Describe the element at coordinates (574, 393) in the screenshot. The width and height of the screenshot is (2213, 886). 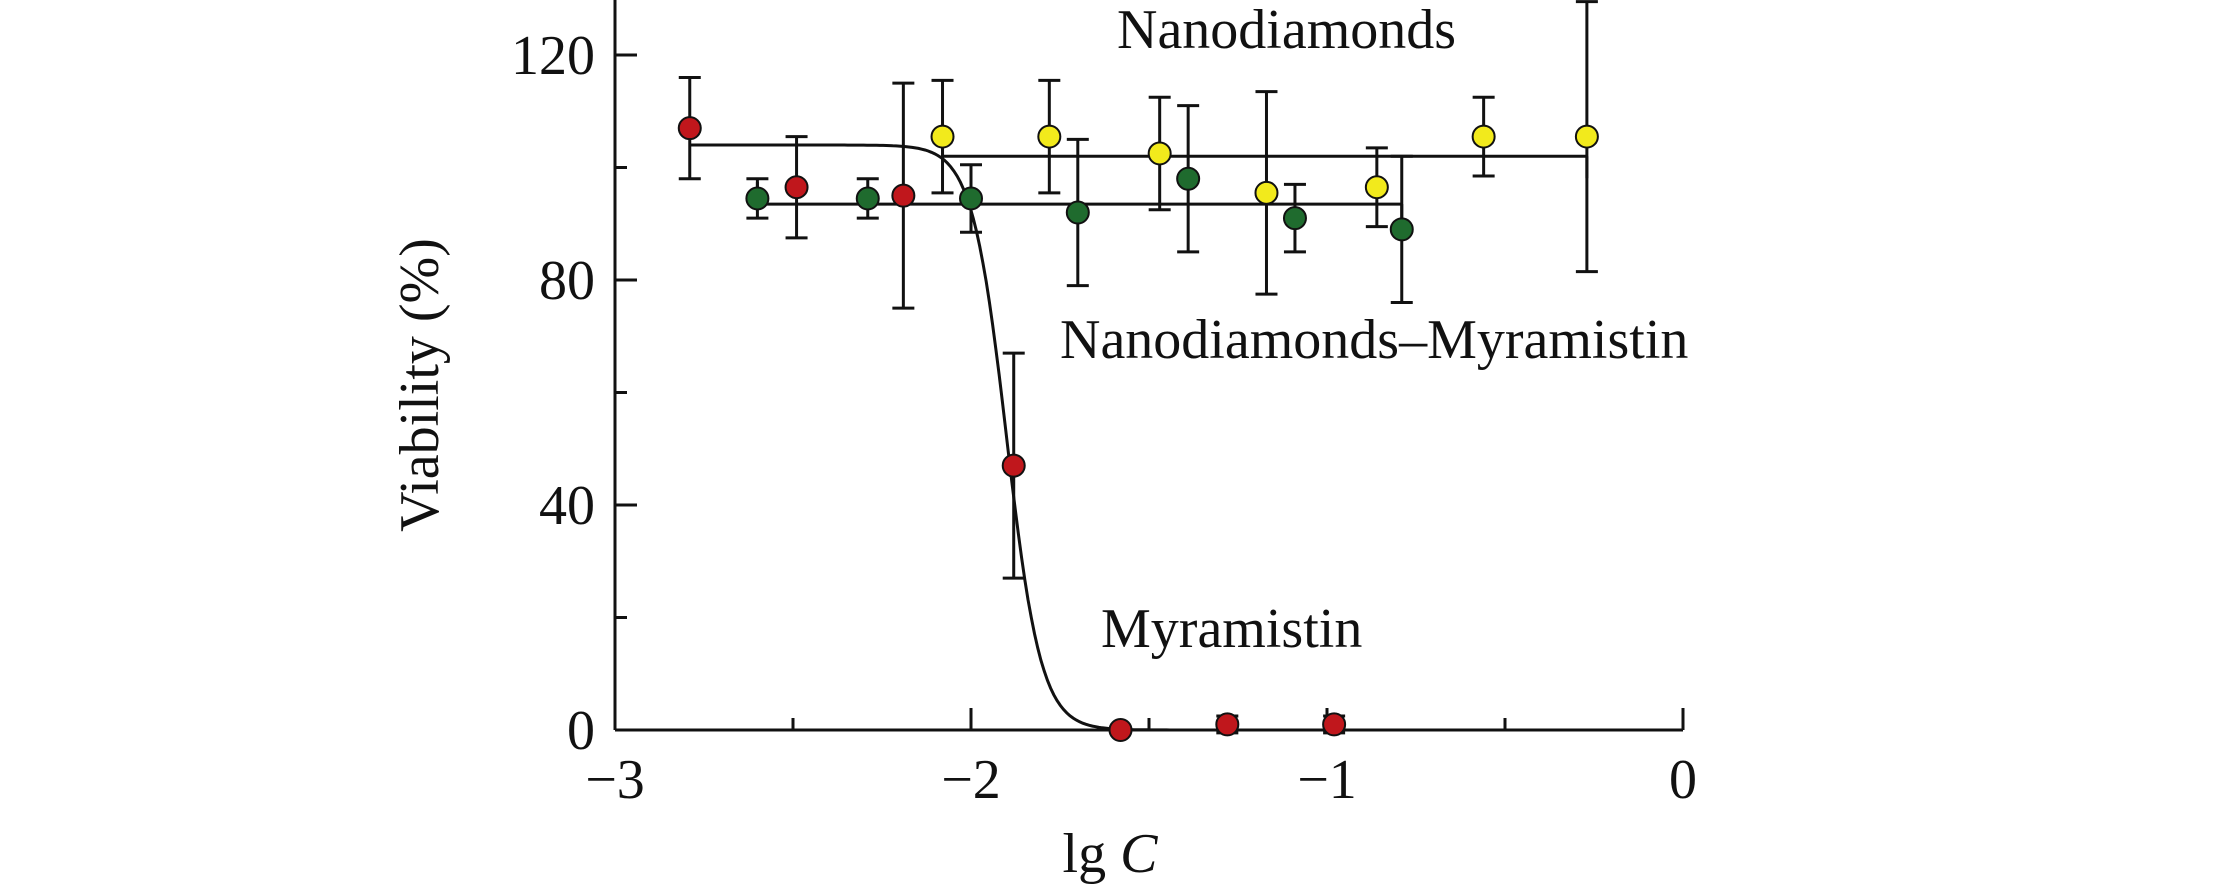
I see `y-ticks: 0 40 80 120` at that location.